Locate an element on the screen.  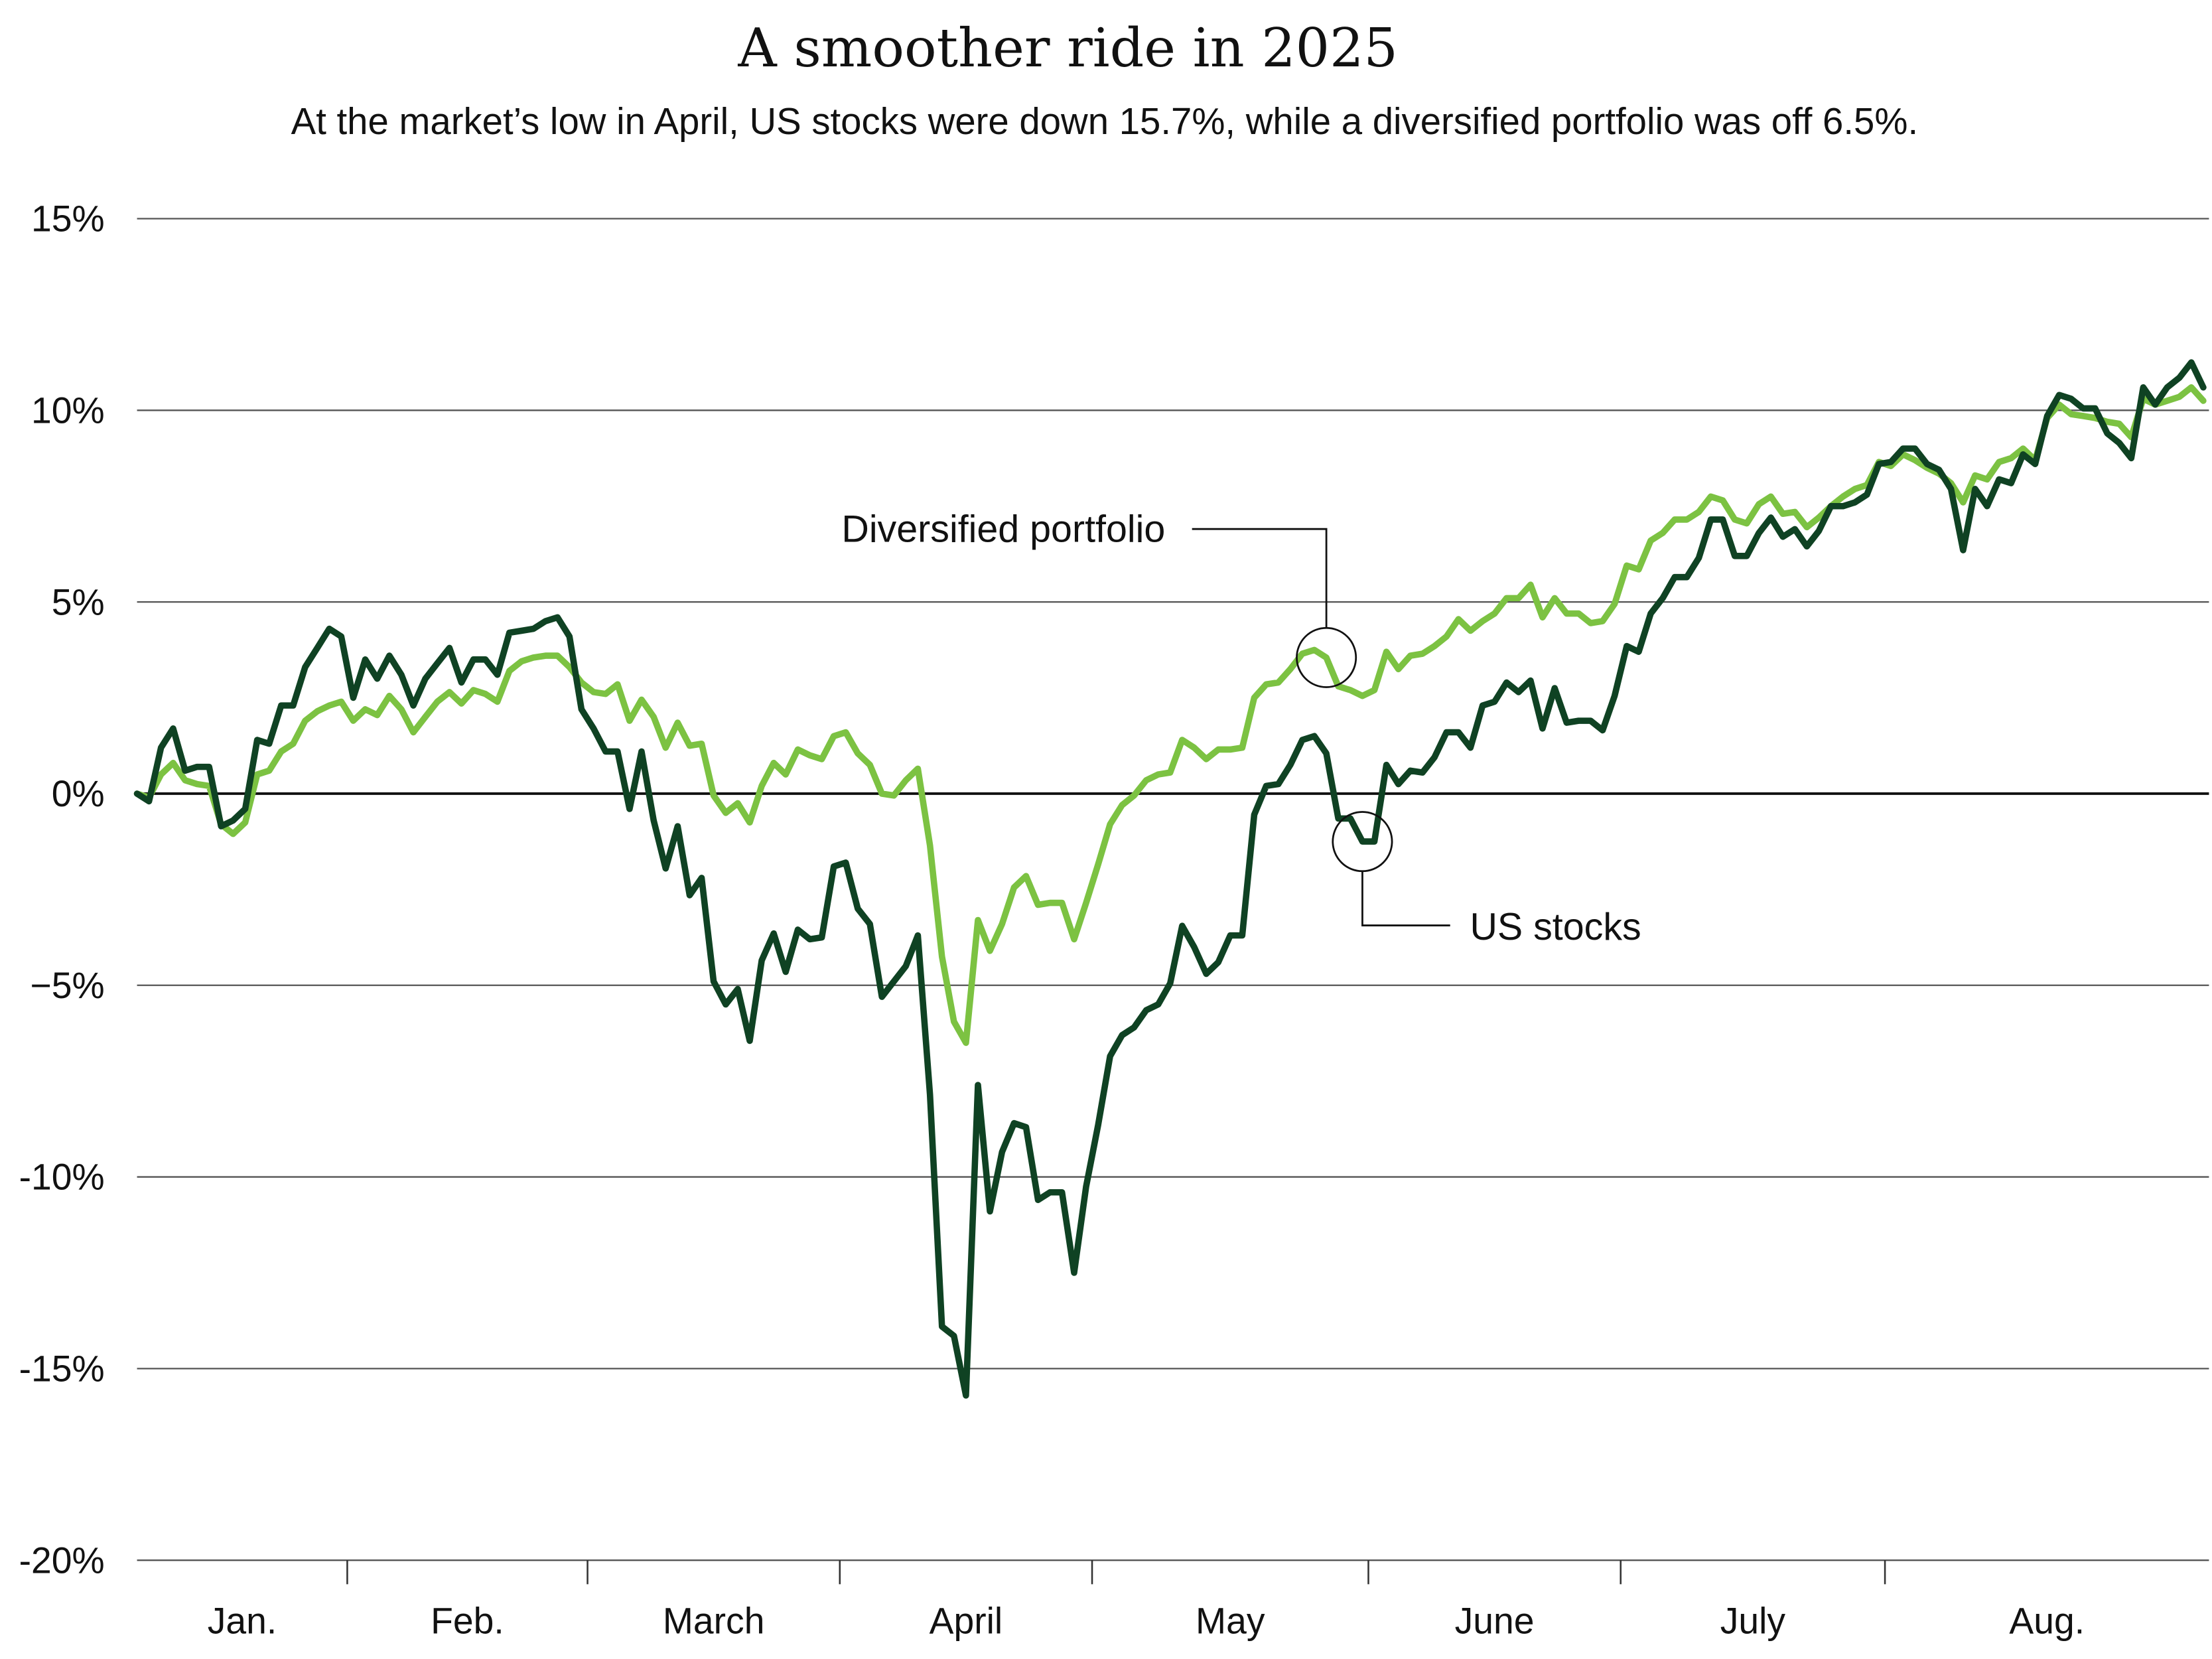
y-axis-tick-labels: 15% 10% 5% 0% −5% -10% -15% -20% is located at coordinates (62, 889).